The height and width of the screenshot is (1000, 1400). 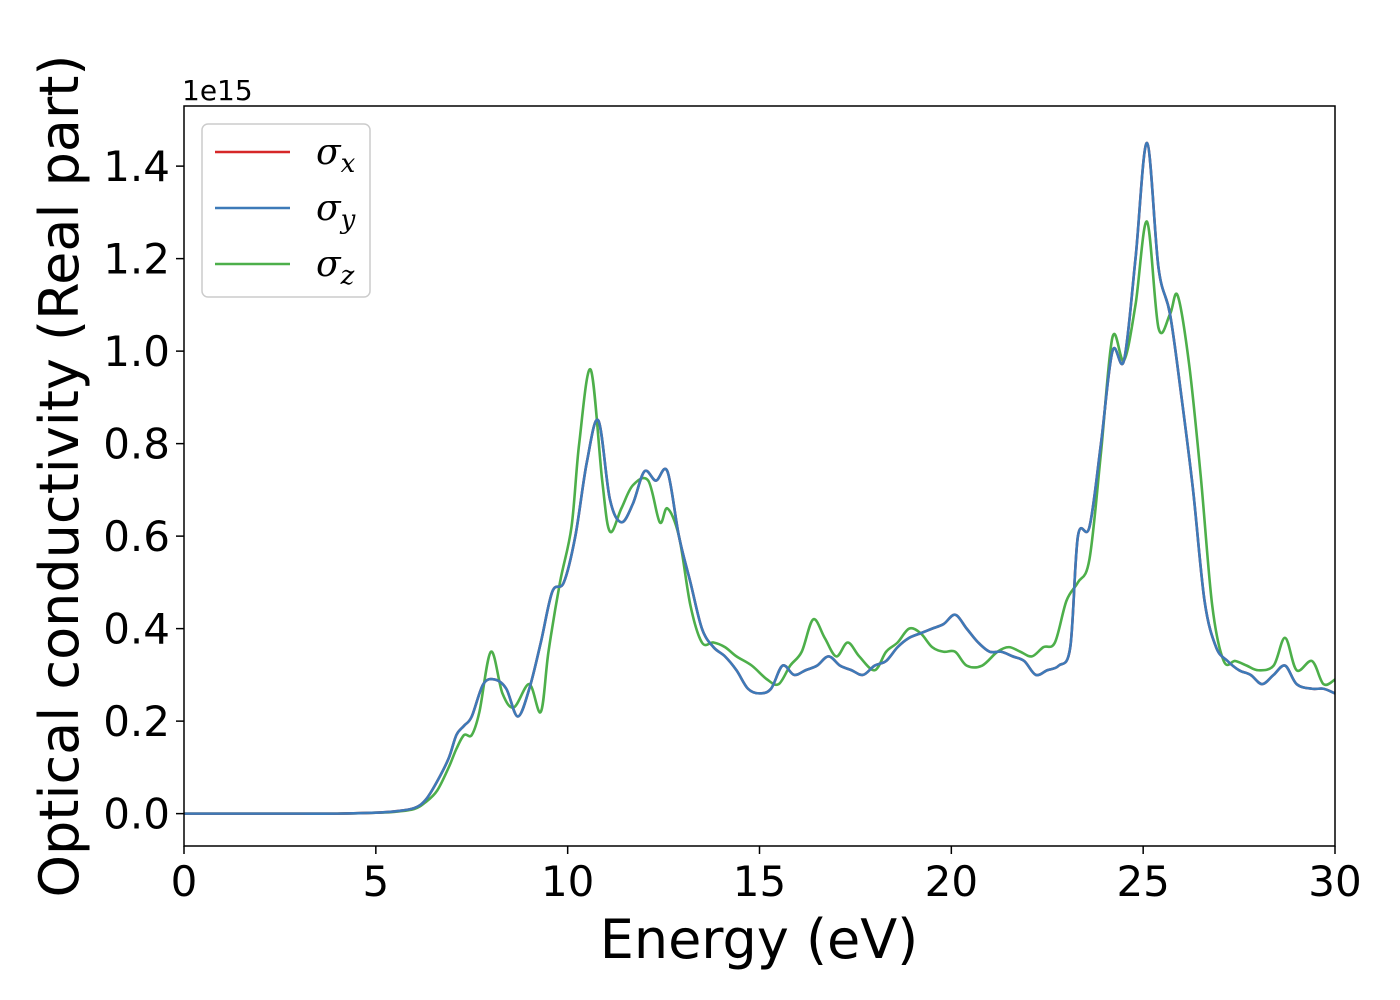 What do you see at coordinates (136, 444) in the screenshot?
I see `y-tick-label: 0.8` at bounding box center [136, 444].